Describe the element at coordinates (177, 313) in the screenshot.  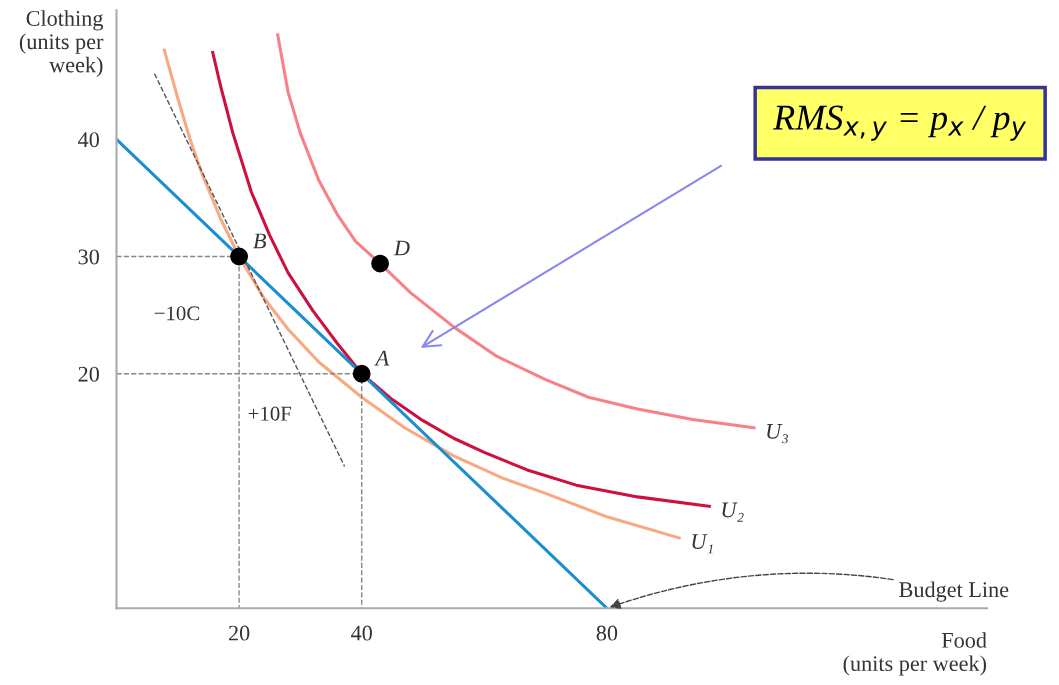
I see `annotation: −10C` at that location.